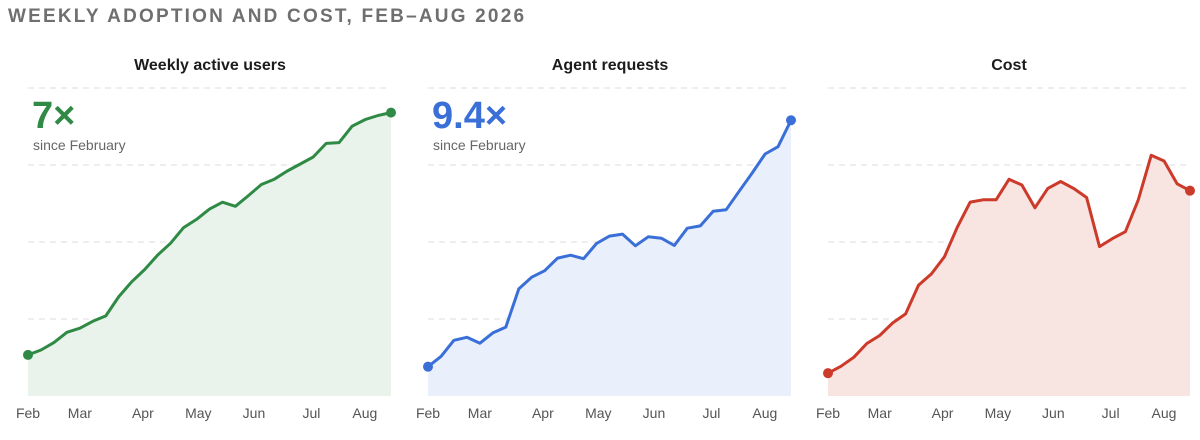 This screenshot has height=440, width=1200. What do you see at coordinates (267, 16) in the screenshot?
I see `page-title: WEEKLY ADOPTION AND COST, FEB–AUG 2026` at bounding box center [267, 16].